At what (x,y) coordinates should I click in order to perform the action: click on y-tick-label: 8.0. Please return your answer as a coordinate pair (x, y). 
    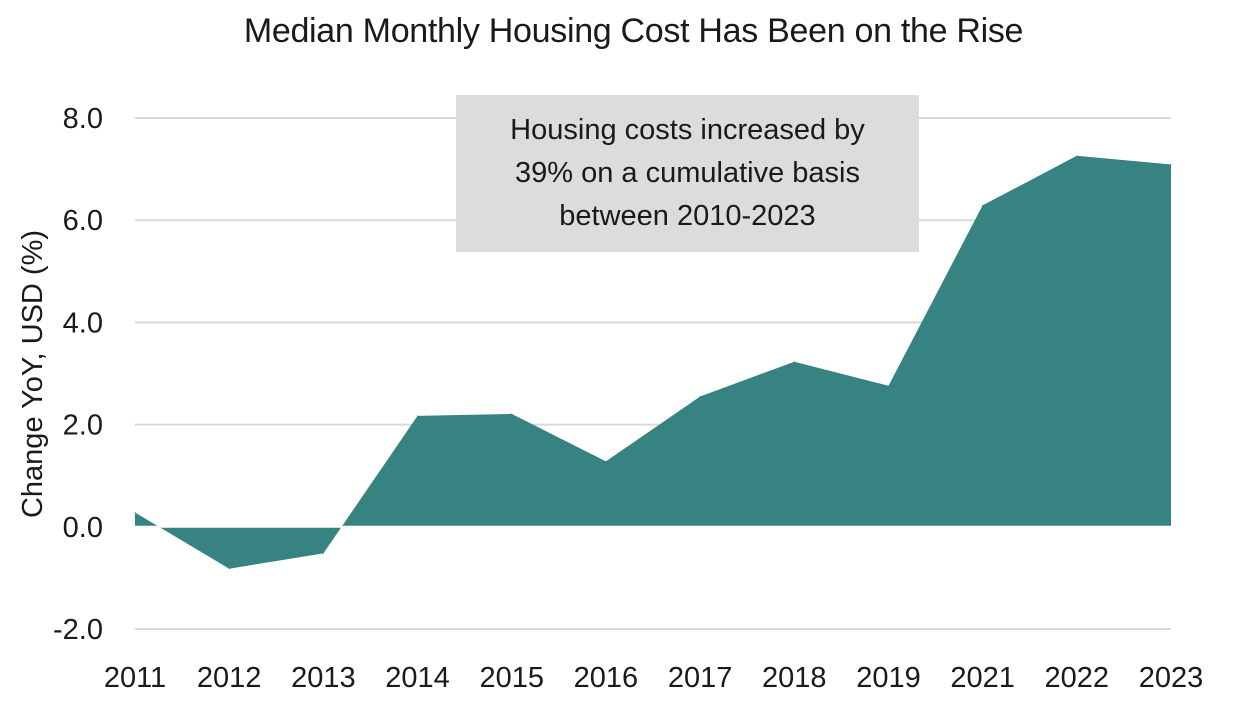
    Looking at the image, I should click on (83, 119).